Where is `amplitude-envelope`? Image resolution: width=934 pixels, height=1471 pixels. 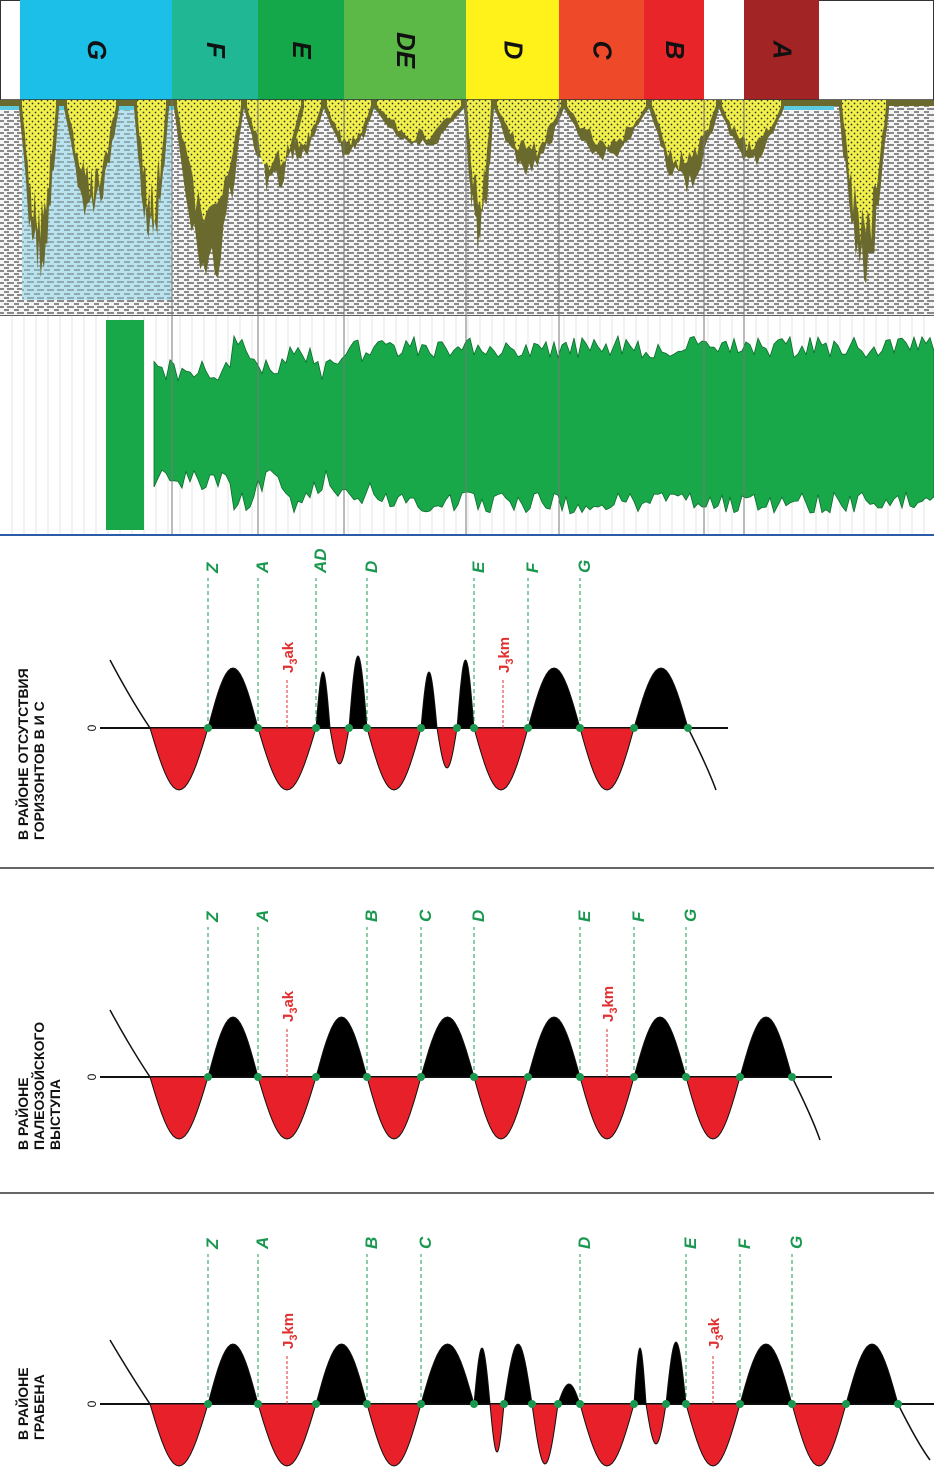 amplitude-envelope is located at coordinates (543, 424).